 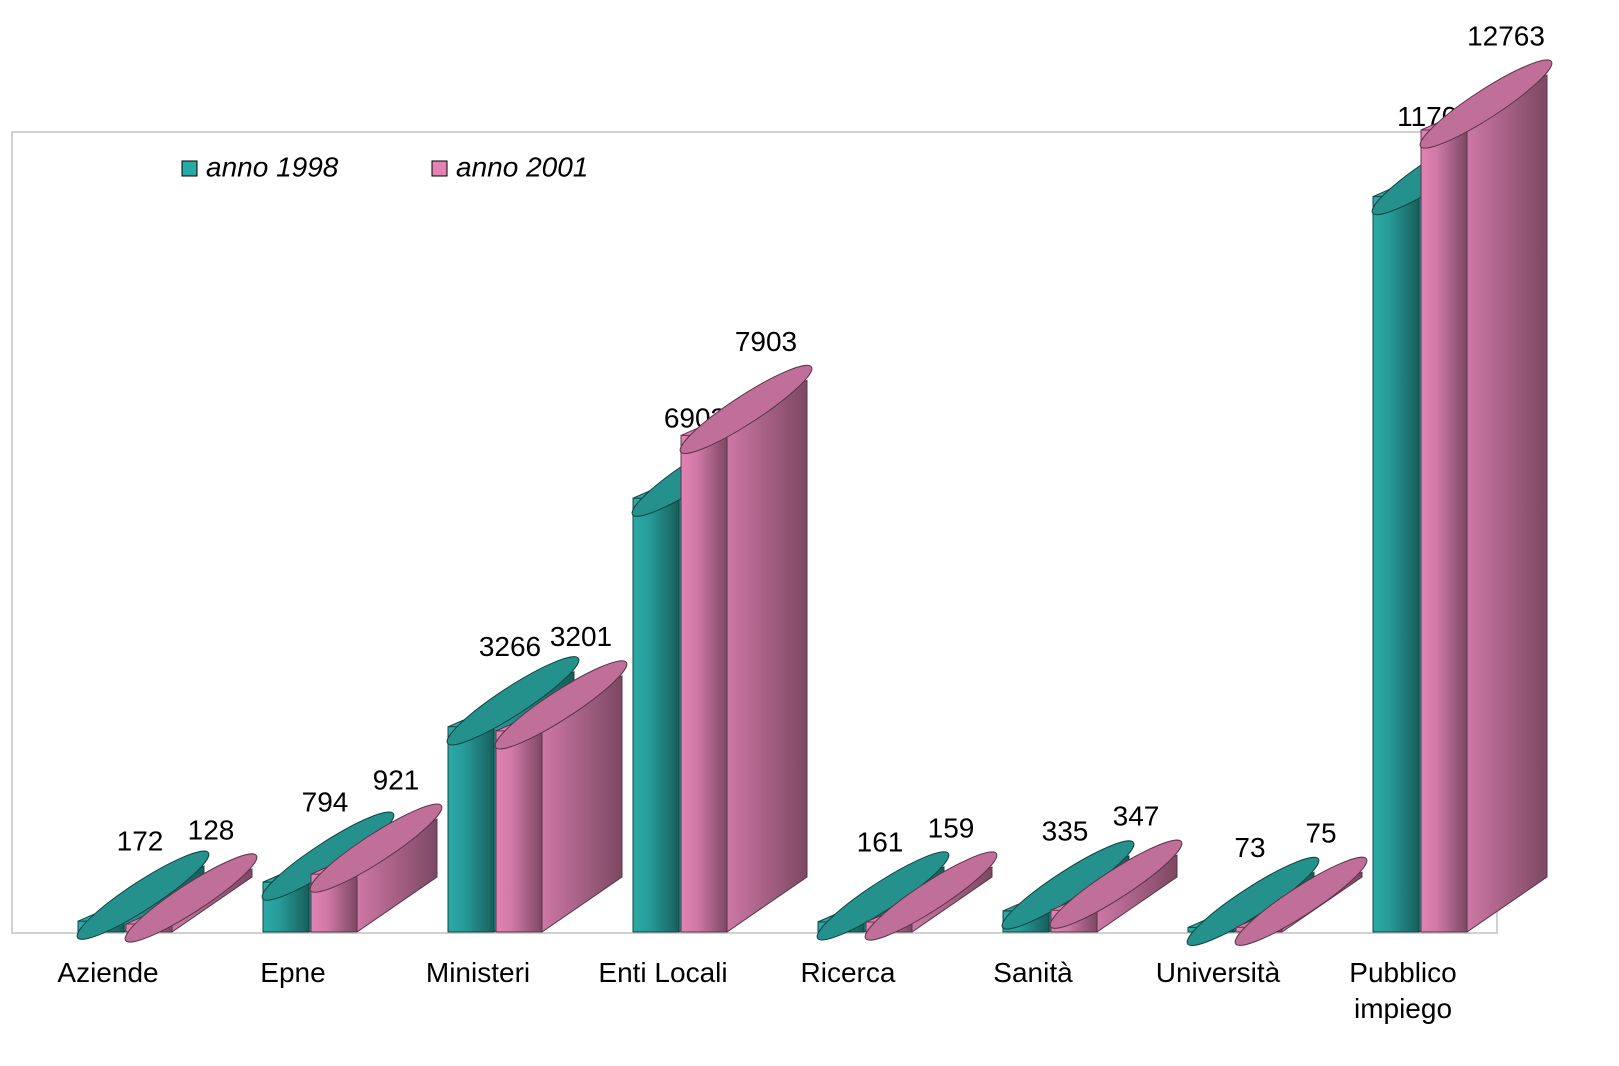 What do you see at coordinates (211, 829) in the screenshot?
I see `data-label: 128` at bounding box center [211, 829].